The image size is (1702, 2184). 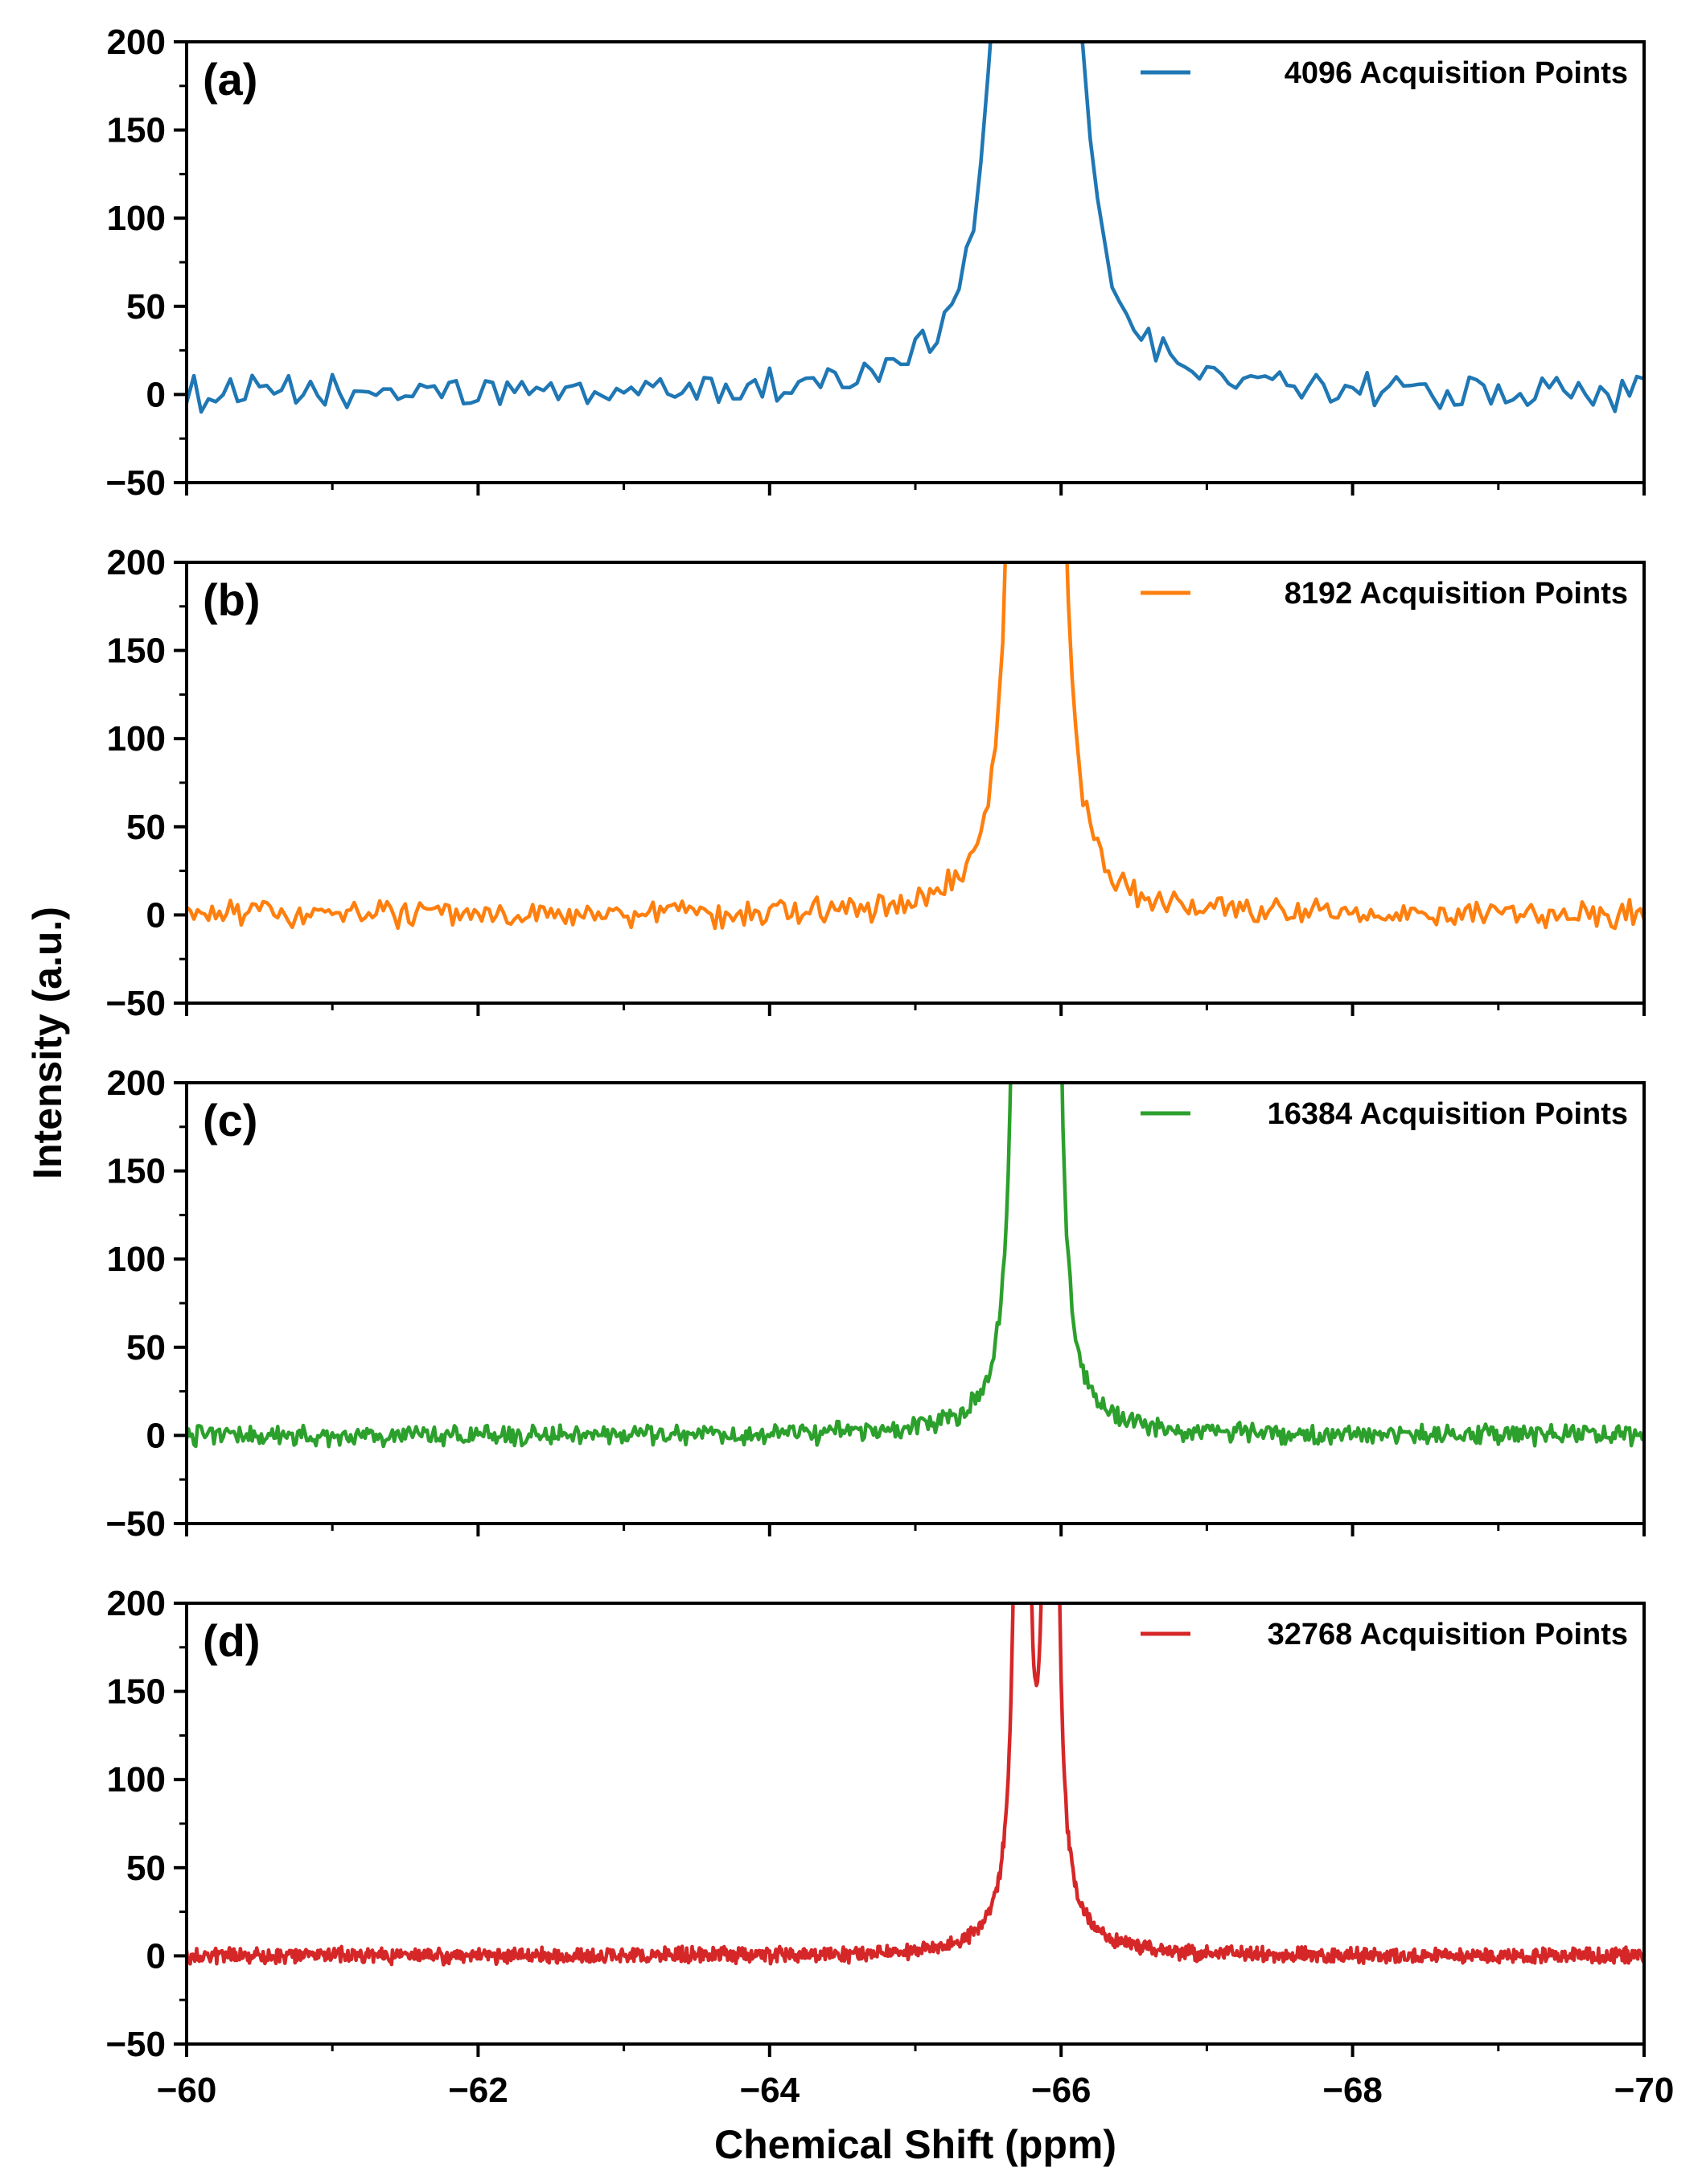 What do you see at coordinates (1456, 73) in the screenshot?
I see `legend-label: 4096 Acquisition Points` at bounding box center [1456, 73].